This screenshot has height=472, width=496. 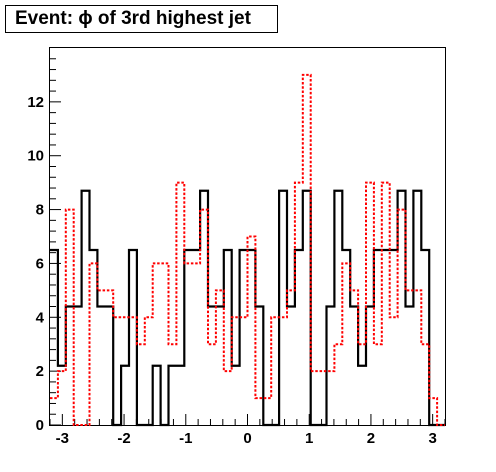 I want to click on y-tick-label: 4, so click(x=40, y=317).